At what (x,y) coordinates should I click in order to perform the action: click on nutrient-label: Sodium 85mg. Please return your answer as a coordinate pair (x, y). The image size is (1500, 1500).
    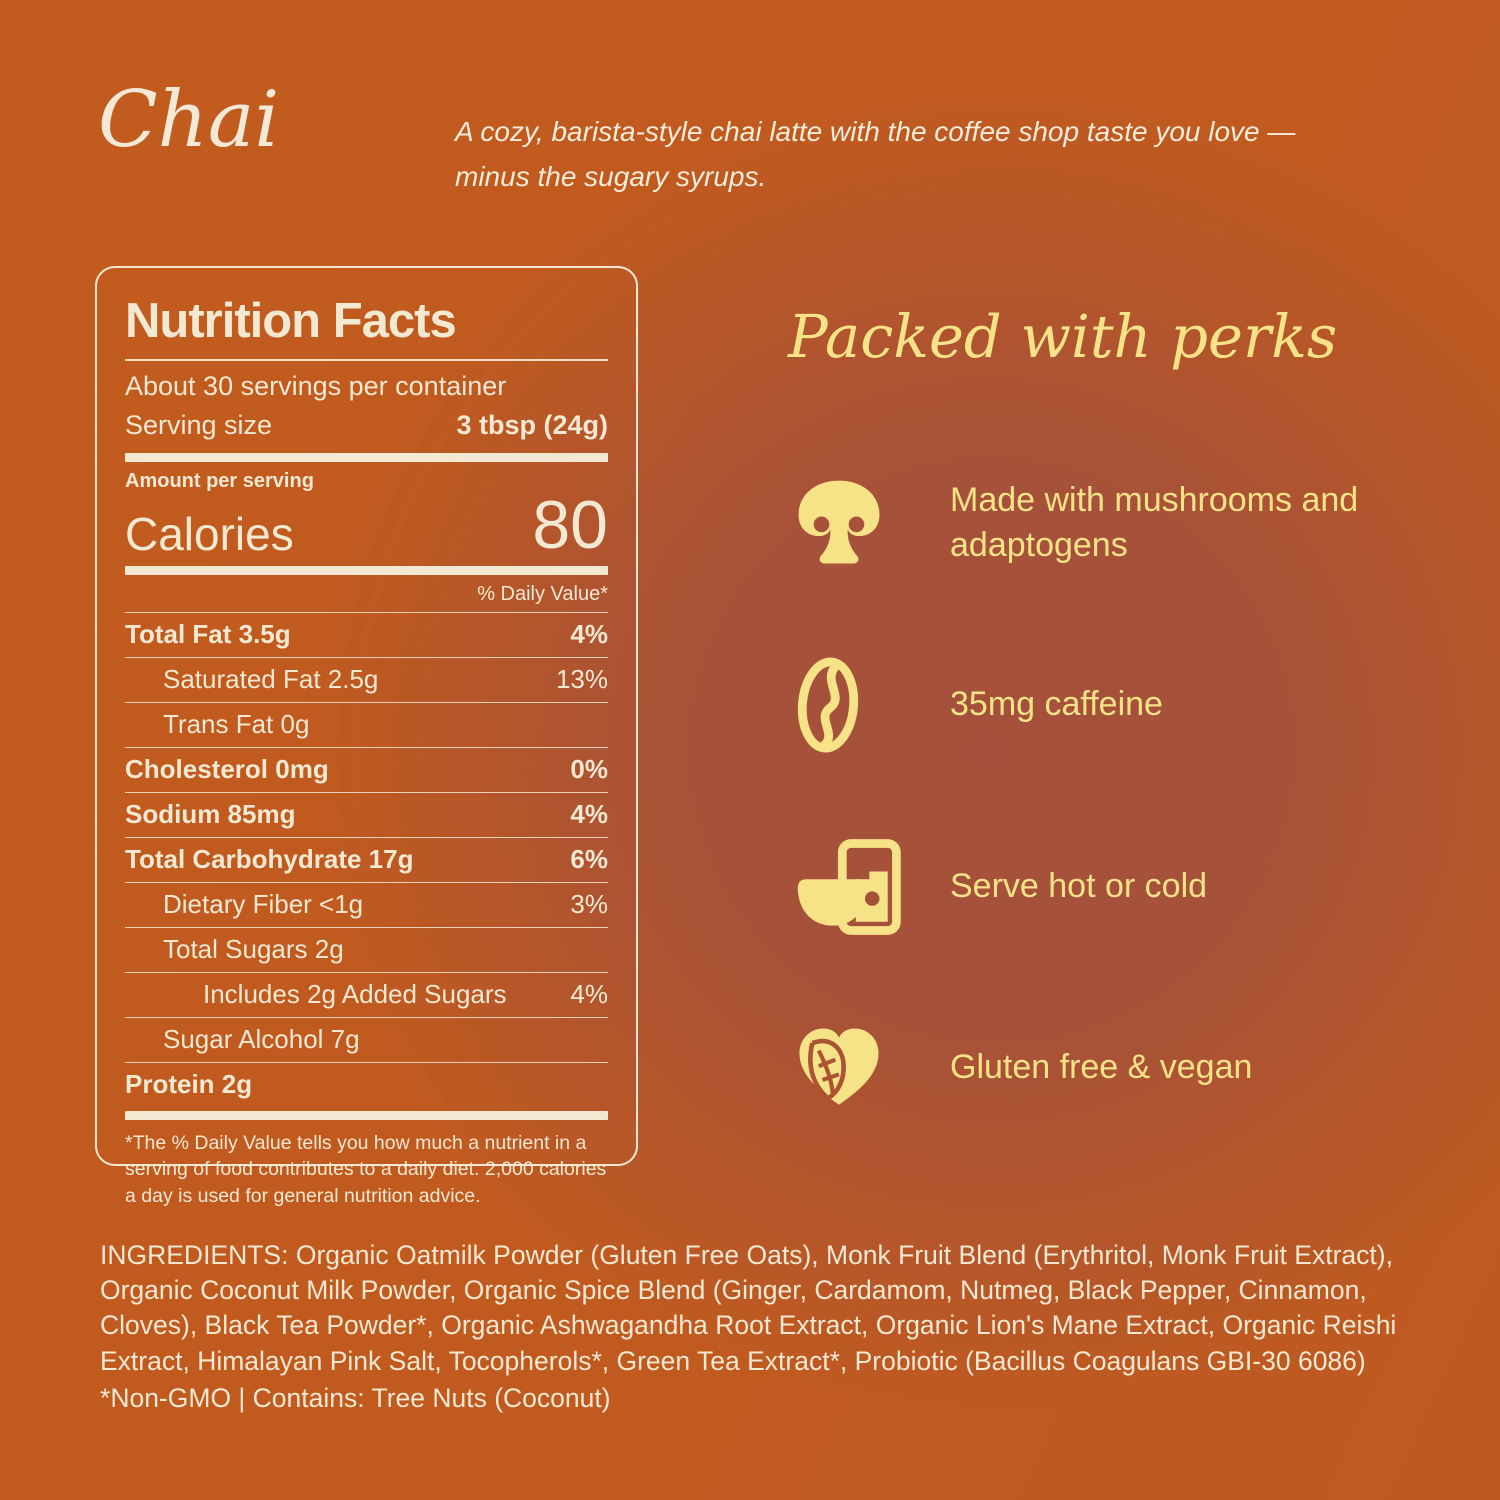
    Looking at the image, I should click on (210, 814).